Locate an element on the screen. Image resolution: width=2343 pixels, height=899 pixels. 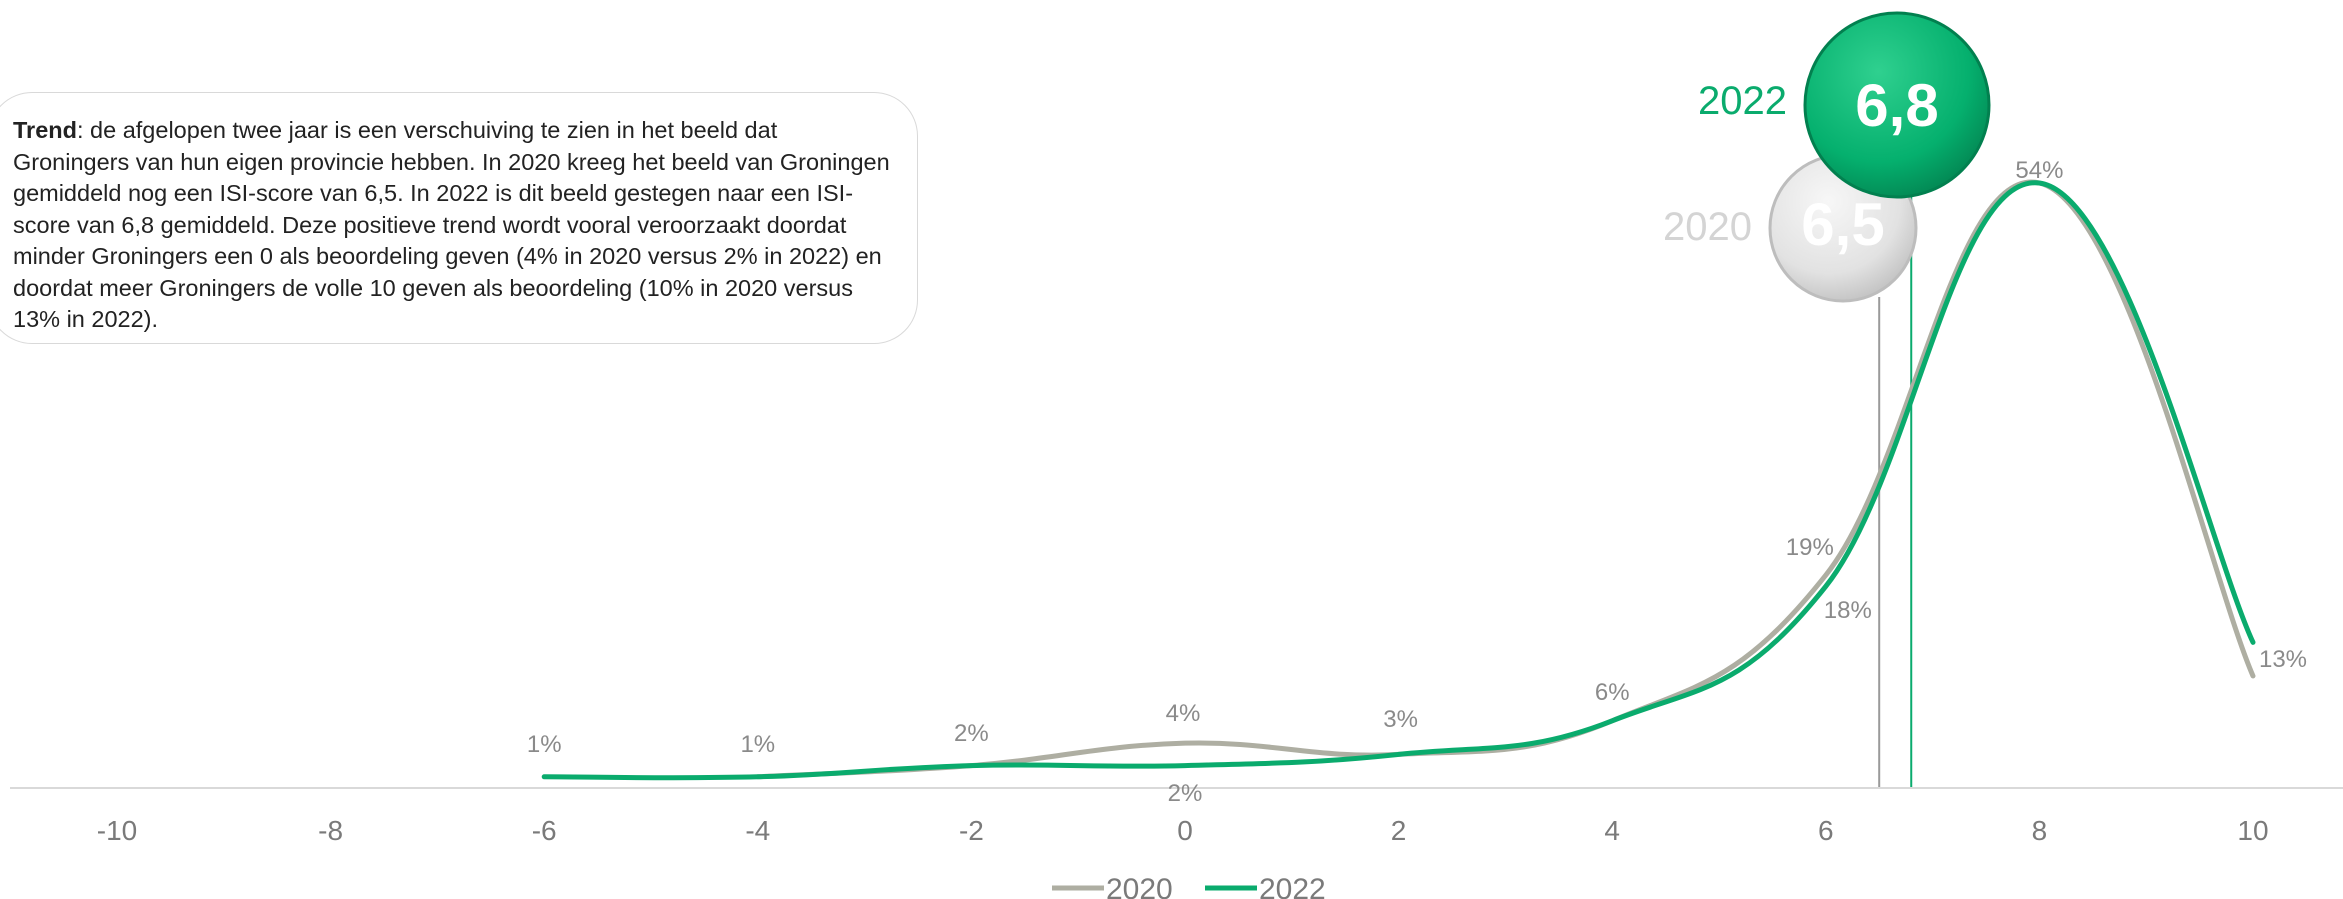
x-tick-label: 0 is located at coordinates (1185, 830).